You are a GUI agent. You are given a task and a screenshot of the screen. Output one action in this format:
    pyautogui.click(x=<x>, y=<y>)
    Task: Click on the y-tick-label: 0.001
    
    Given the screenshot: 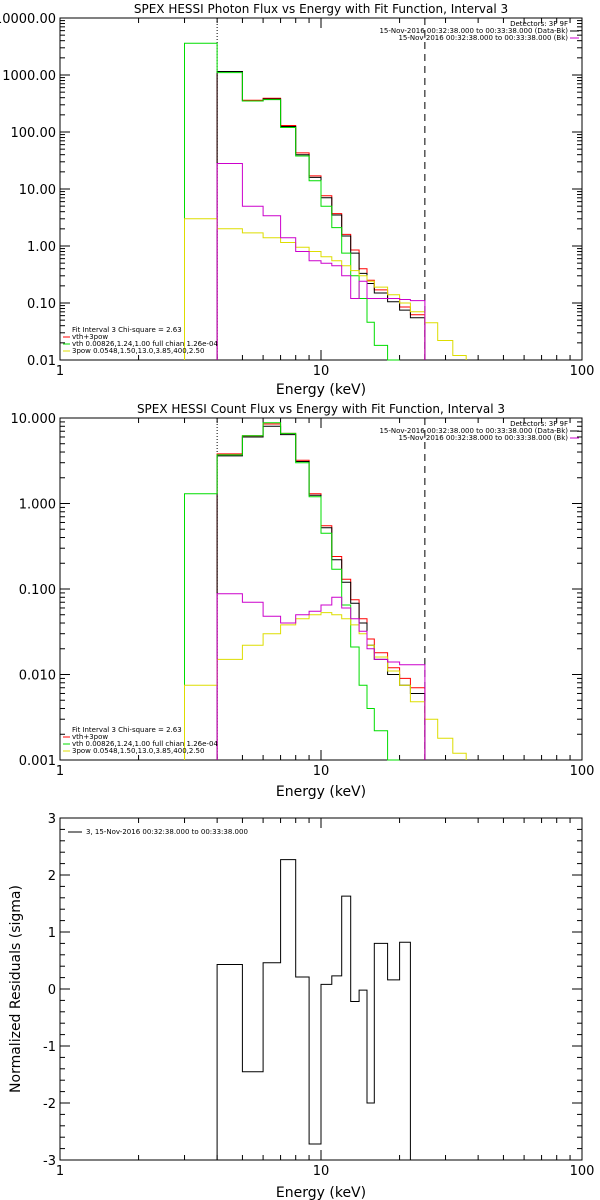 What is the action you would take?
    pyautogui.click(x=37, y=761)
    